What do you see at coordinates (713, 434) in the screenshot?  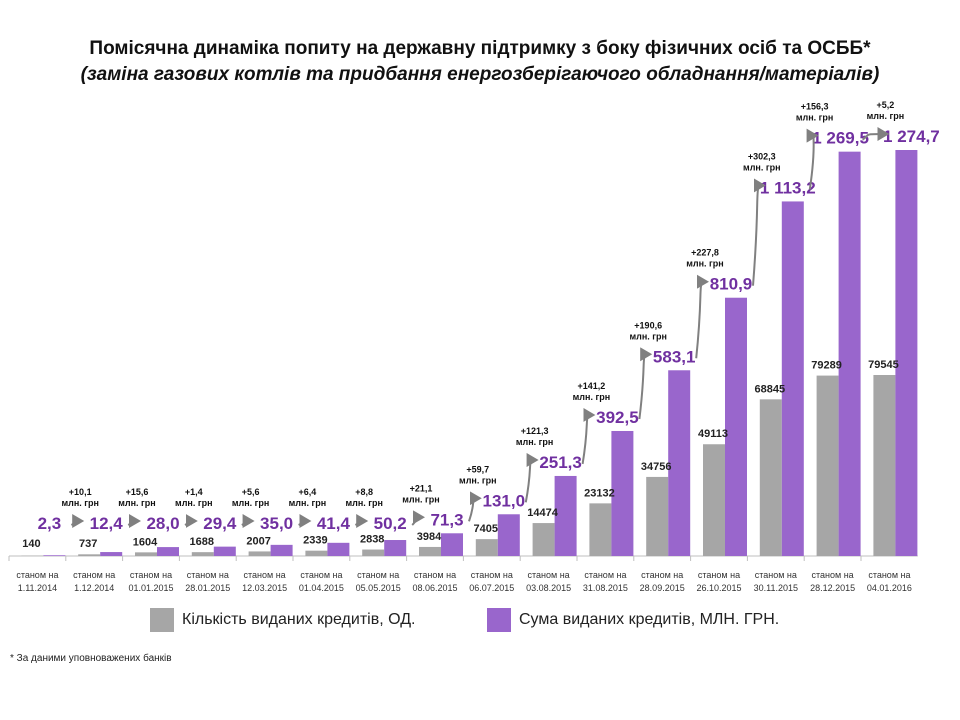 I see `data-label-count: 49113` at bounding box center [713, 434].